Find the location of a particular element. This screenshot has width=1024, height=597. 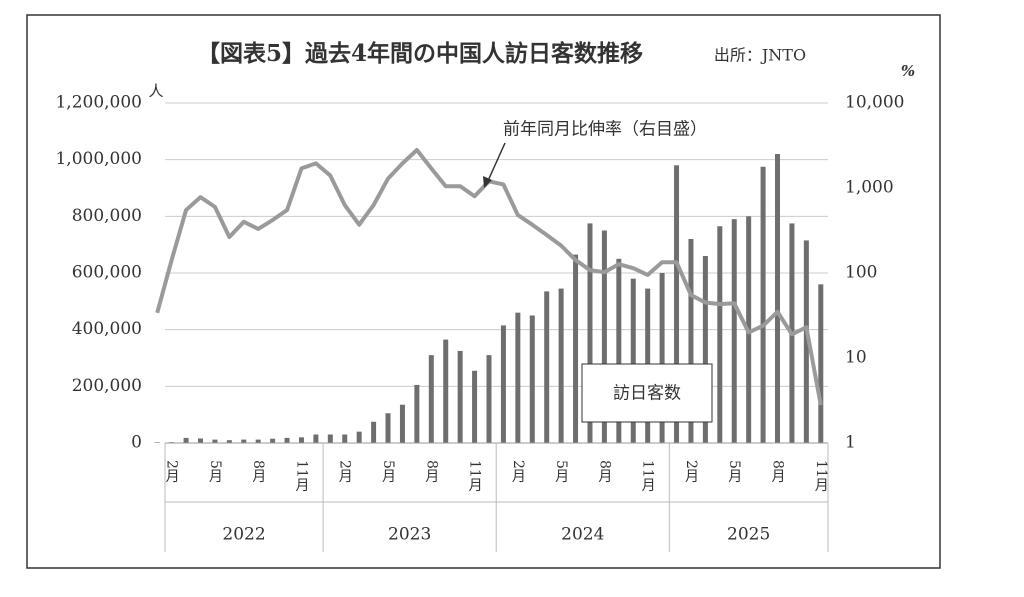

group-label: 2024 is located at coordinates (582, 535).